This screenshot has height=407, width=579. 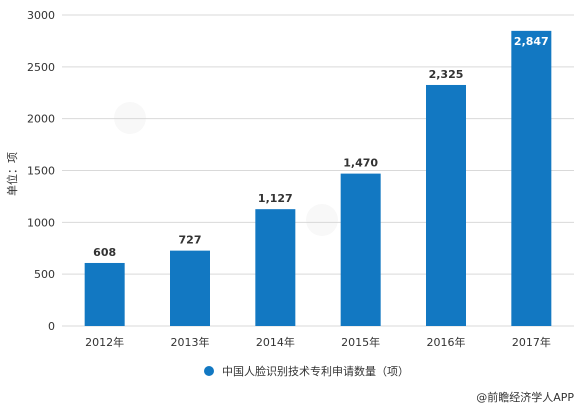 What do you see at coordinates (360, 163) in the screenshot?
I see `data-label: 1,470` at bounding box center [360, 163].